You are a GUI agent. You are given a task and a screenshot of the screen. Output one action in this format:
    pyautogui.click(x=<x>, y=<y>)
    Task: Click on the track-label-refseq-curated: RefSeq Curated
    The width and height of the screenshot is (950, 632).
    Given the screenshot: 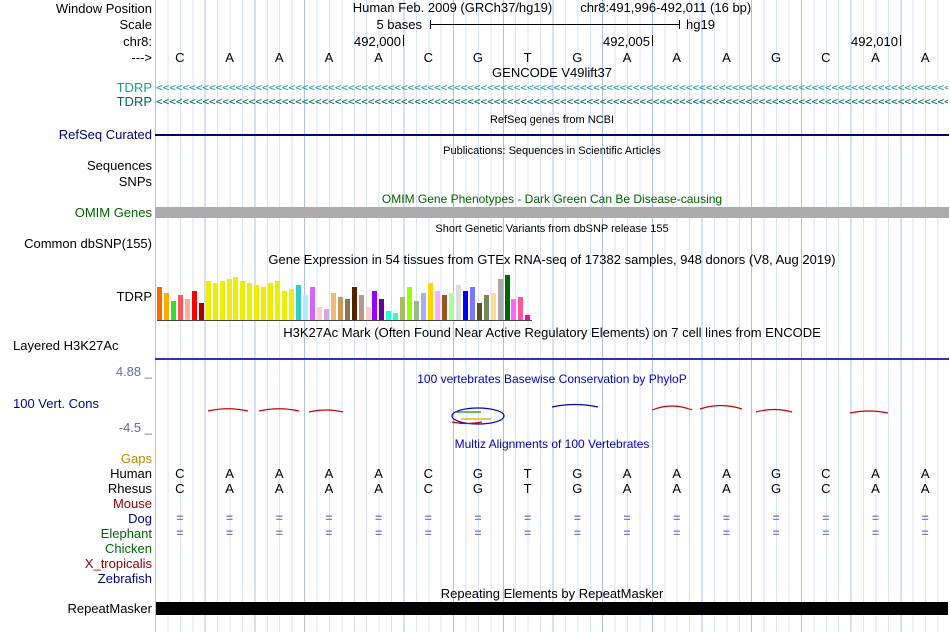 What is the action you would take?
    pyautogui.click(x=105, y=134)
    